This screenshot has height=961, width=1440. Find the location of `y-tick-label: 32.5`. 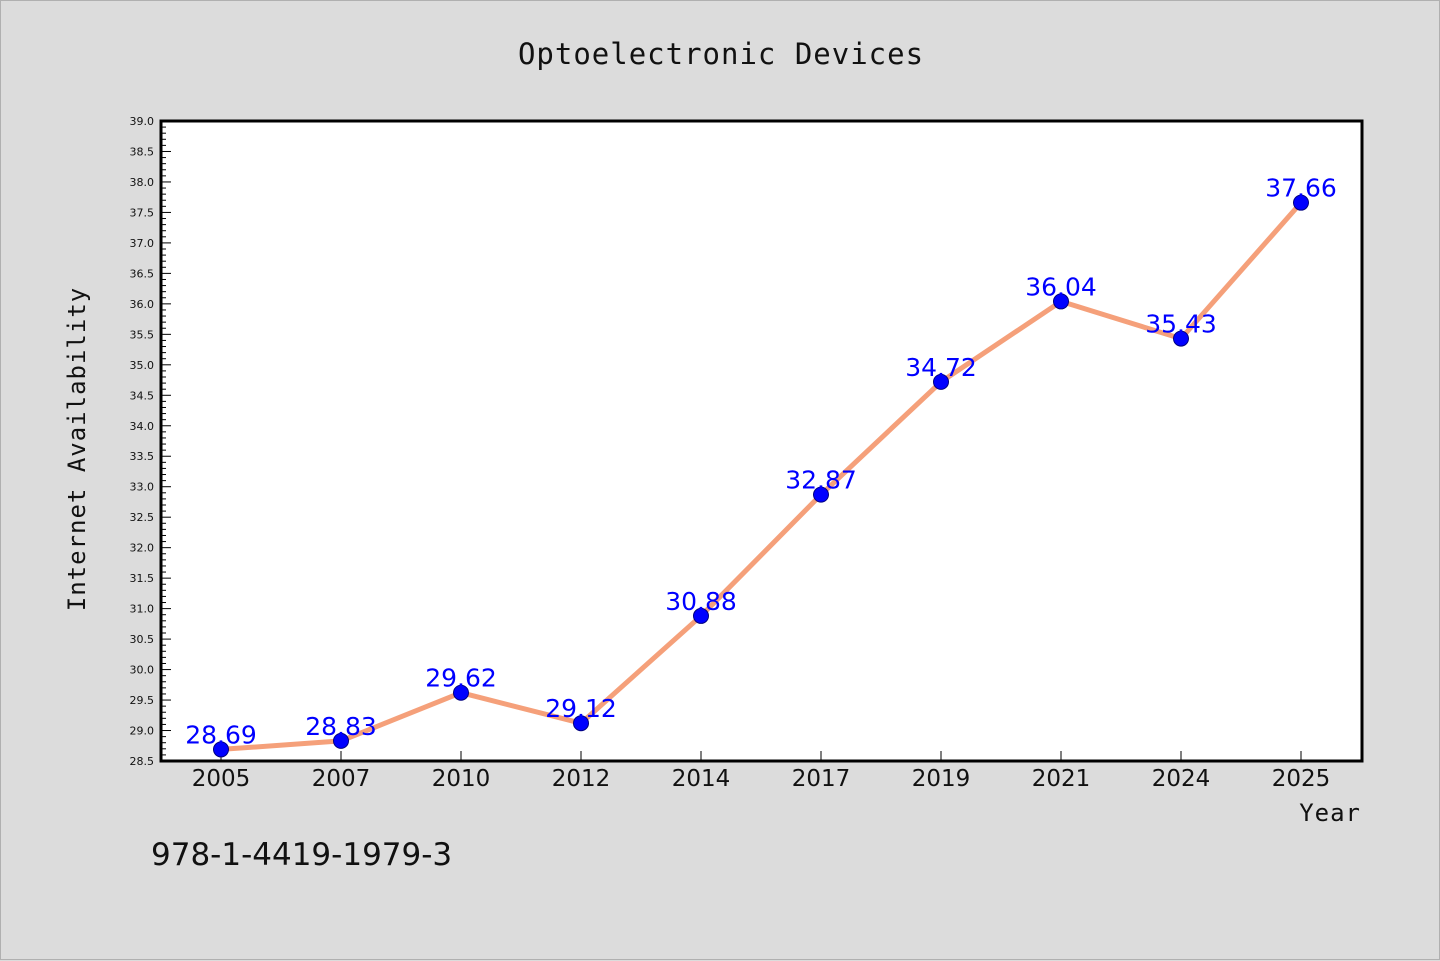

y-tick-label: 32.5 is located at coordinates (142, 517).